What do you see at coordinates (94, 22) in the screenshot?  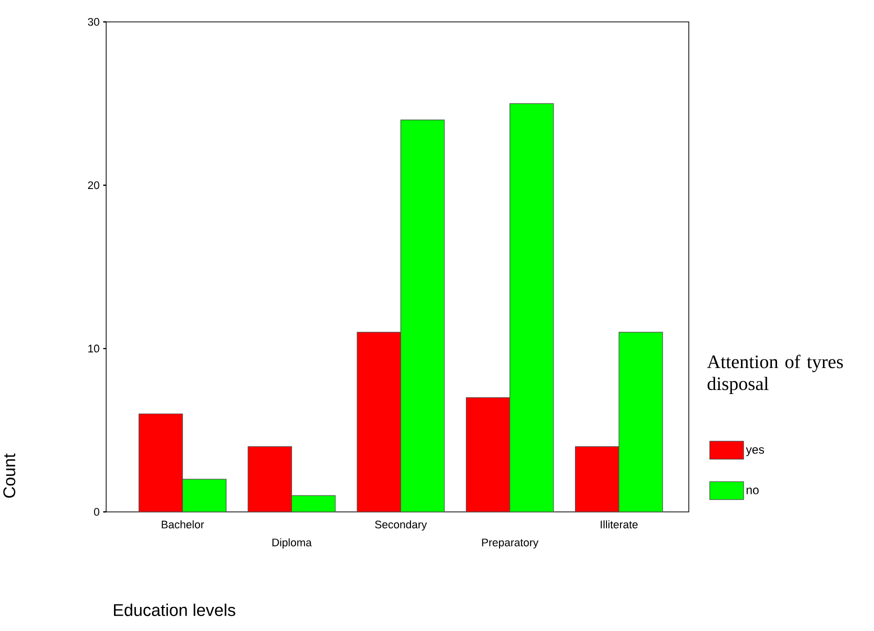 I see `y-tick-label: 30` at bounding box center [94, 22].